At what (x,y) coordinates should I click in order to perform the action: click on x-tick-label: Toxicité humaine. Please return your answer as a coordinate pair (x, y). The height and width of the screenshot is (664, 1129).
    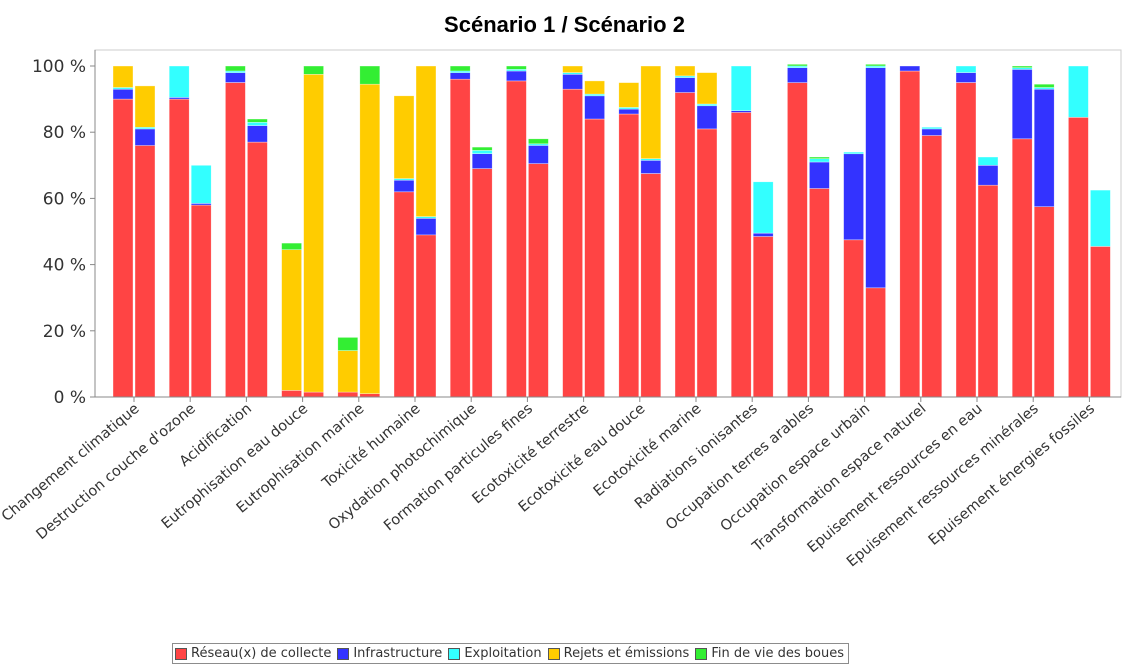
    Looking at the image, I should click on (371, 446).